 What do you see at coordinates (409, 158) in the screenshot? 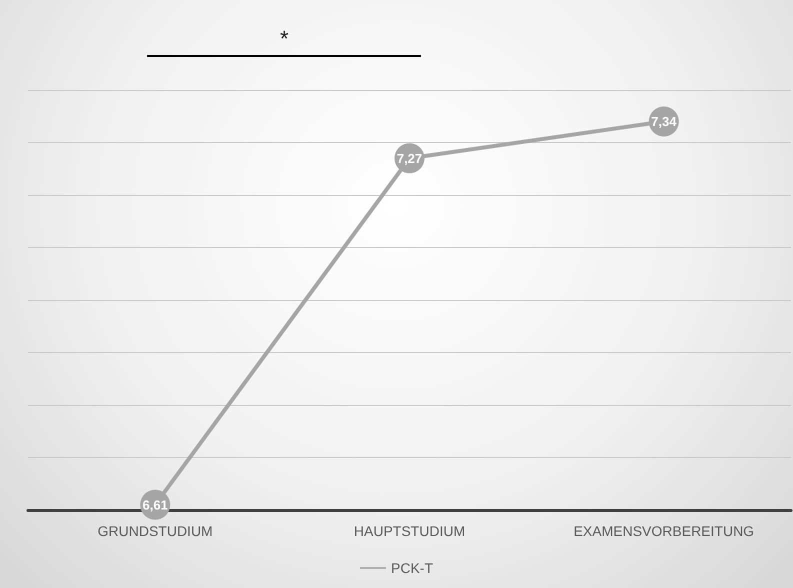
I see `data-label: 7,27` at bounding box center [409, 158].